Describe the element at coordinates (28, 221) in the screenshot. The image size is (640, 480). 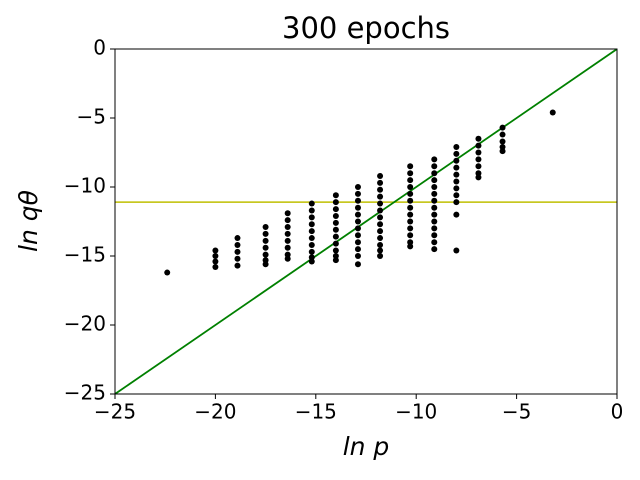
I see `y-axis-label: ln qθ` at that location.